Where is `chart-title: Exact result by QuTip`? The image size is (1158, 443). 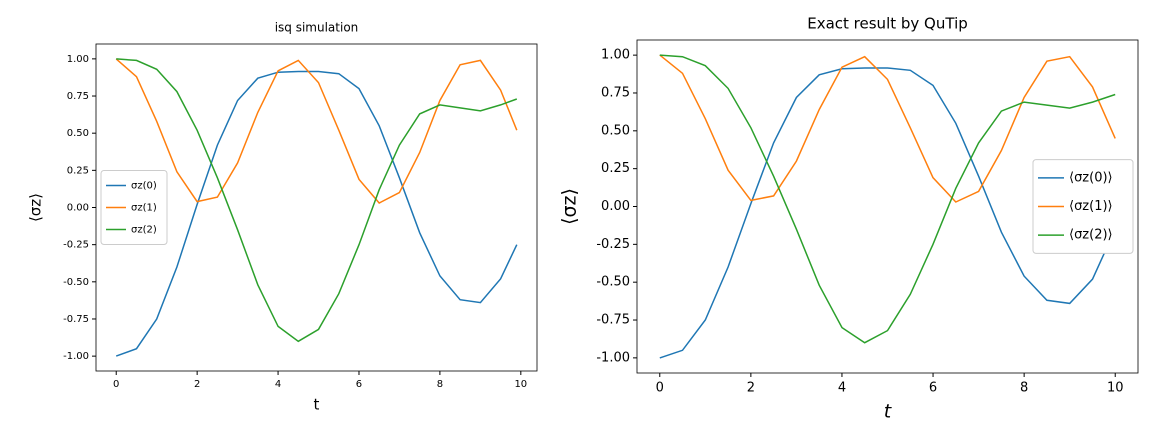 chart-title: Exact result by QuTip is located at coordinates (887, 24).